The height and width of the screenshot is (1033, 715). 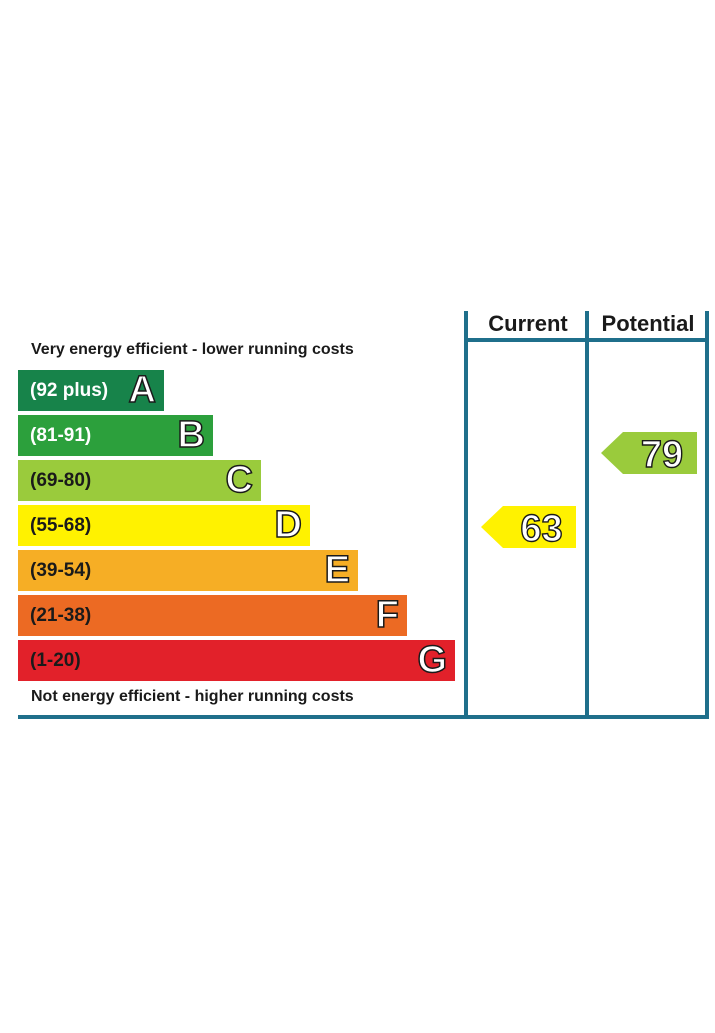 What do you see at coordinates (61, 435) in the screenshot?
I see `band-range-label: (81-91)` at bounding box center [61, 435].